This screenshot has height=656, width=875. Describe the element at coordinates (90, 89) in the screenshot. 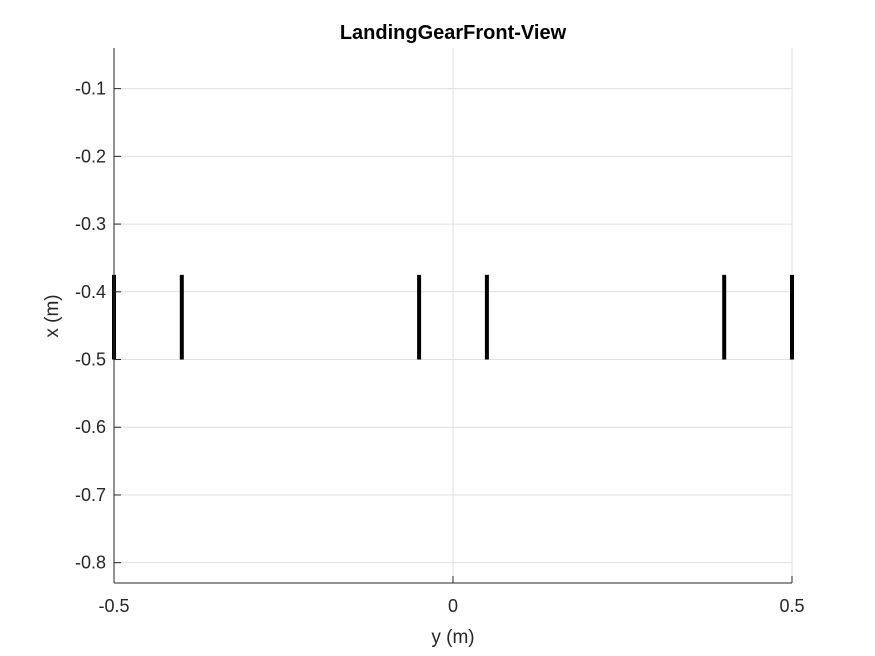

I see `y-tick-label: -0.1` at that location.